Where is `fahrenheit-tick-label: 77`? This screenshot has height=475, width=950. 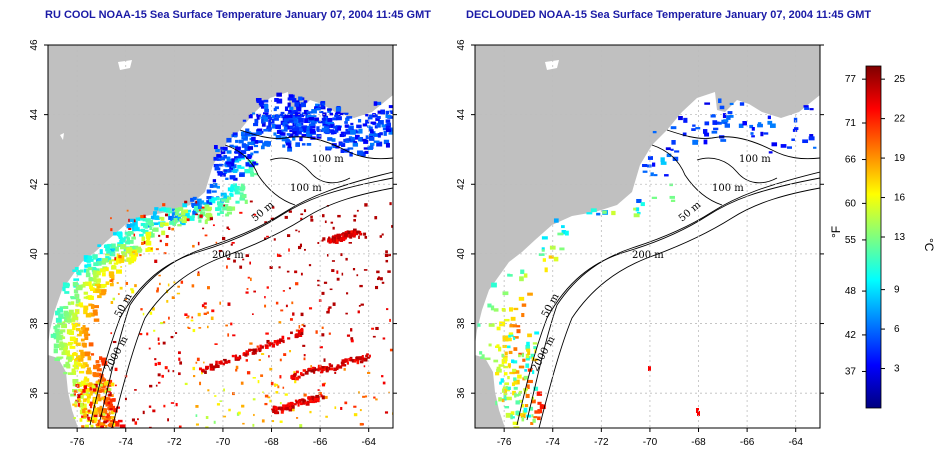
fahrenheit-tick-label: 77 is located at coordinates (851, 79).